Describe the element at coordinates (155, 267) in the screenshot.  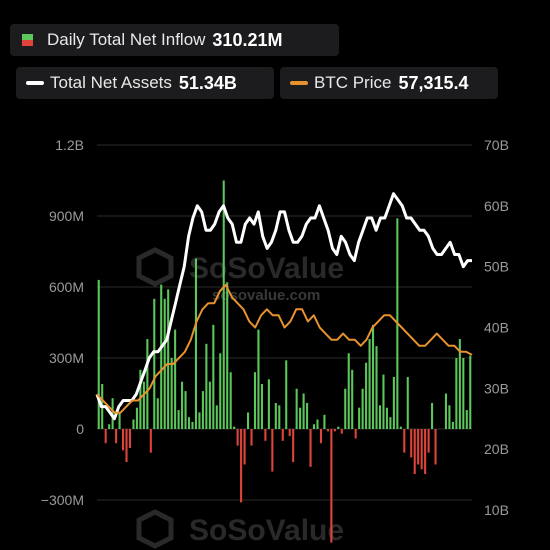
I see `watermark-logo-icon` at that location.